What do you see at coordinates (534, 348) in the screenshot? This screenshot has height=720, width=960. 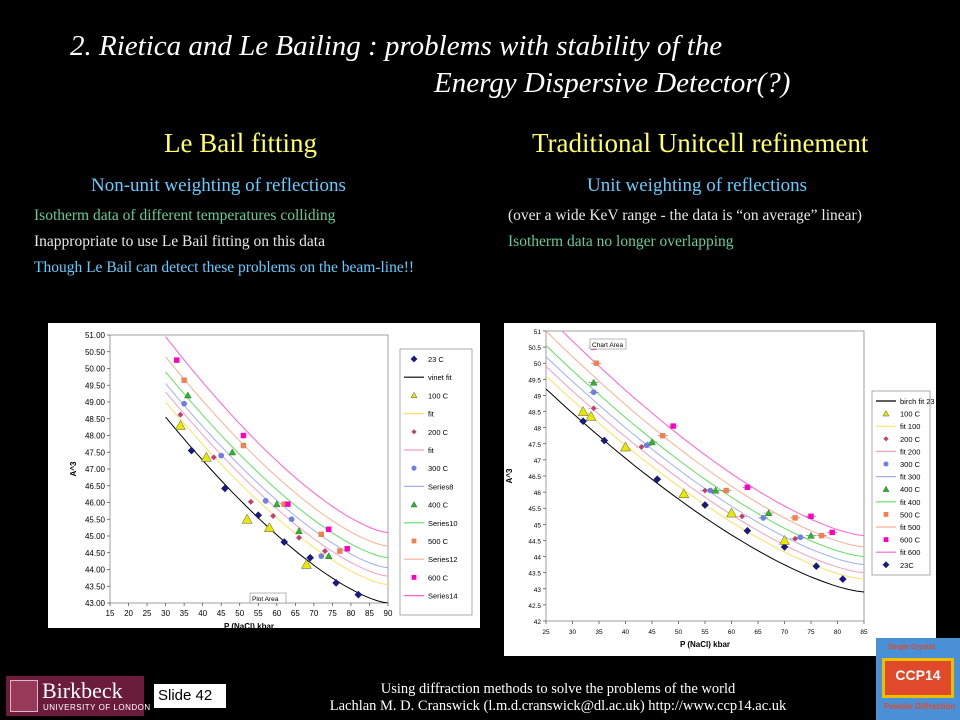 I see `y-tick-label: 50.5` at bounding box center [534, 348].